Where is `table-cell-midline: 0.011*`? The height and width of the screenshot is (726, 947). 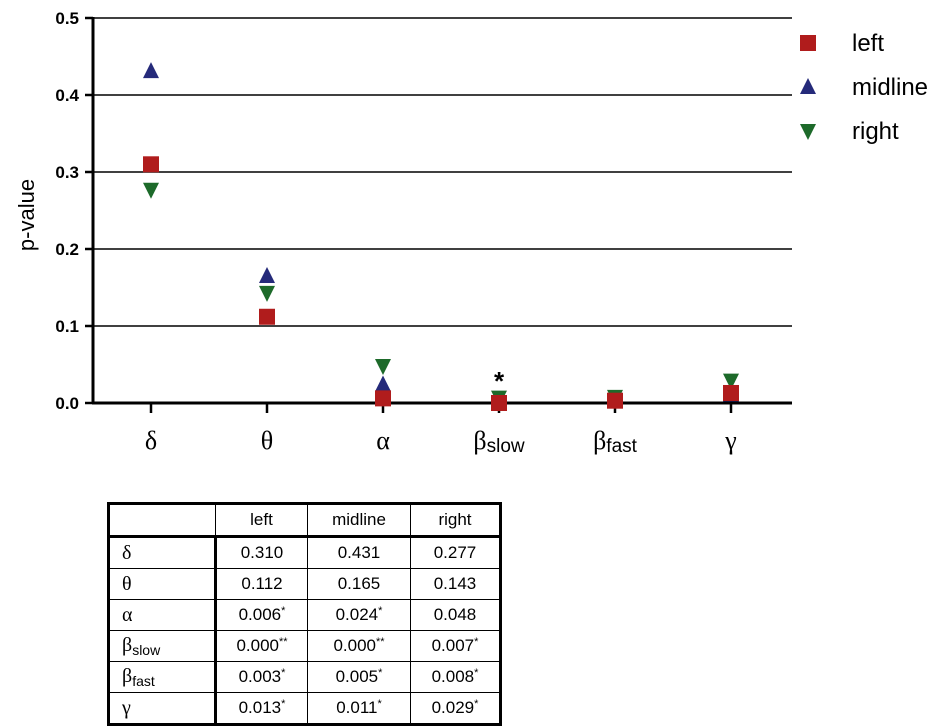
table-cell-midline: 0.011* is located at coordinates (359, 708).